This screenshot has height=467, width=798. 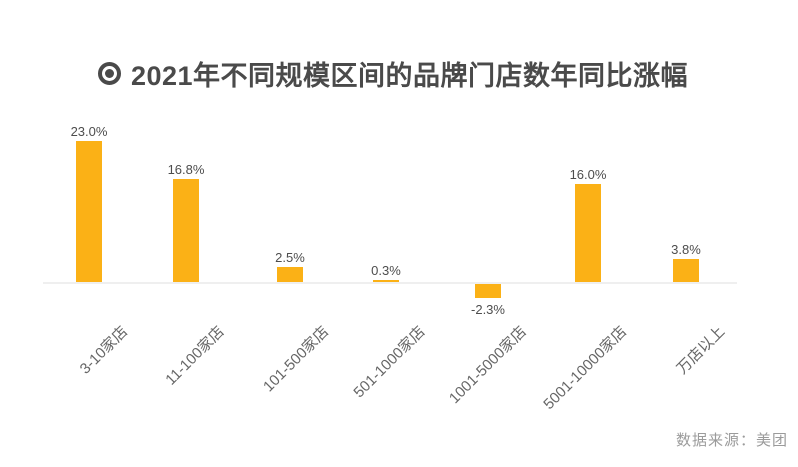 What do you see at coordinates (701, 350) in the screenshot?
I see `category-label: 万店以上` at bounding box center [701, 350].